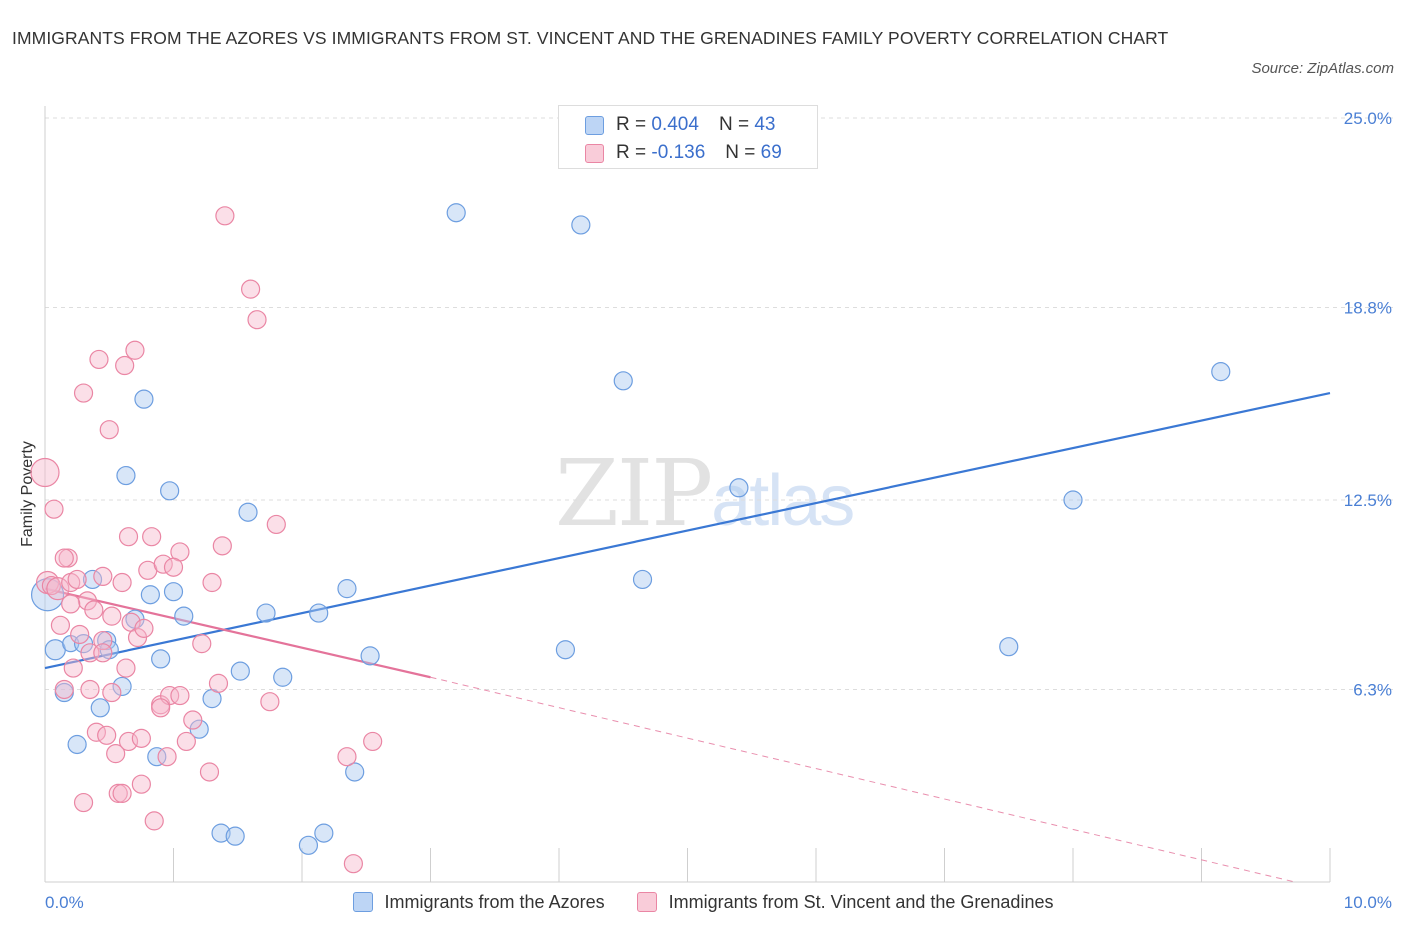 This screenshot has height=930, width=1406. I want to click on swatch-blue, so click(594, 125).